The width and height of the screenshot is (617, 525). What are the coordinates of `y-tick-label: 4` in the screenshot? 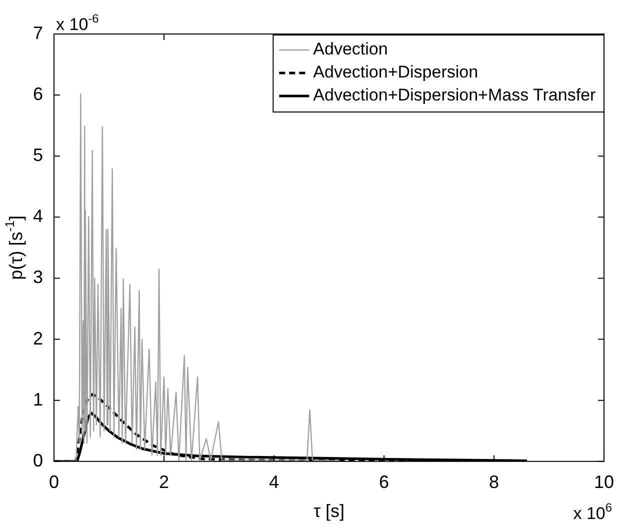 It's located at (38, 216).